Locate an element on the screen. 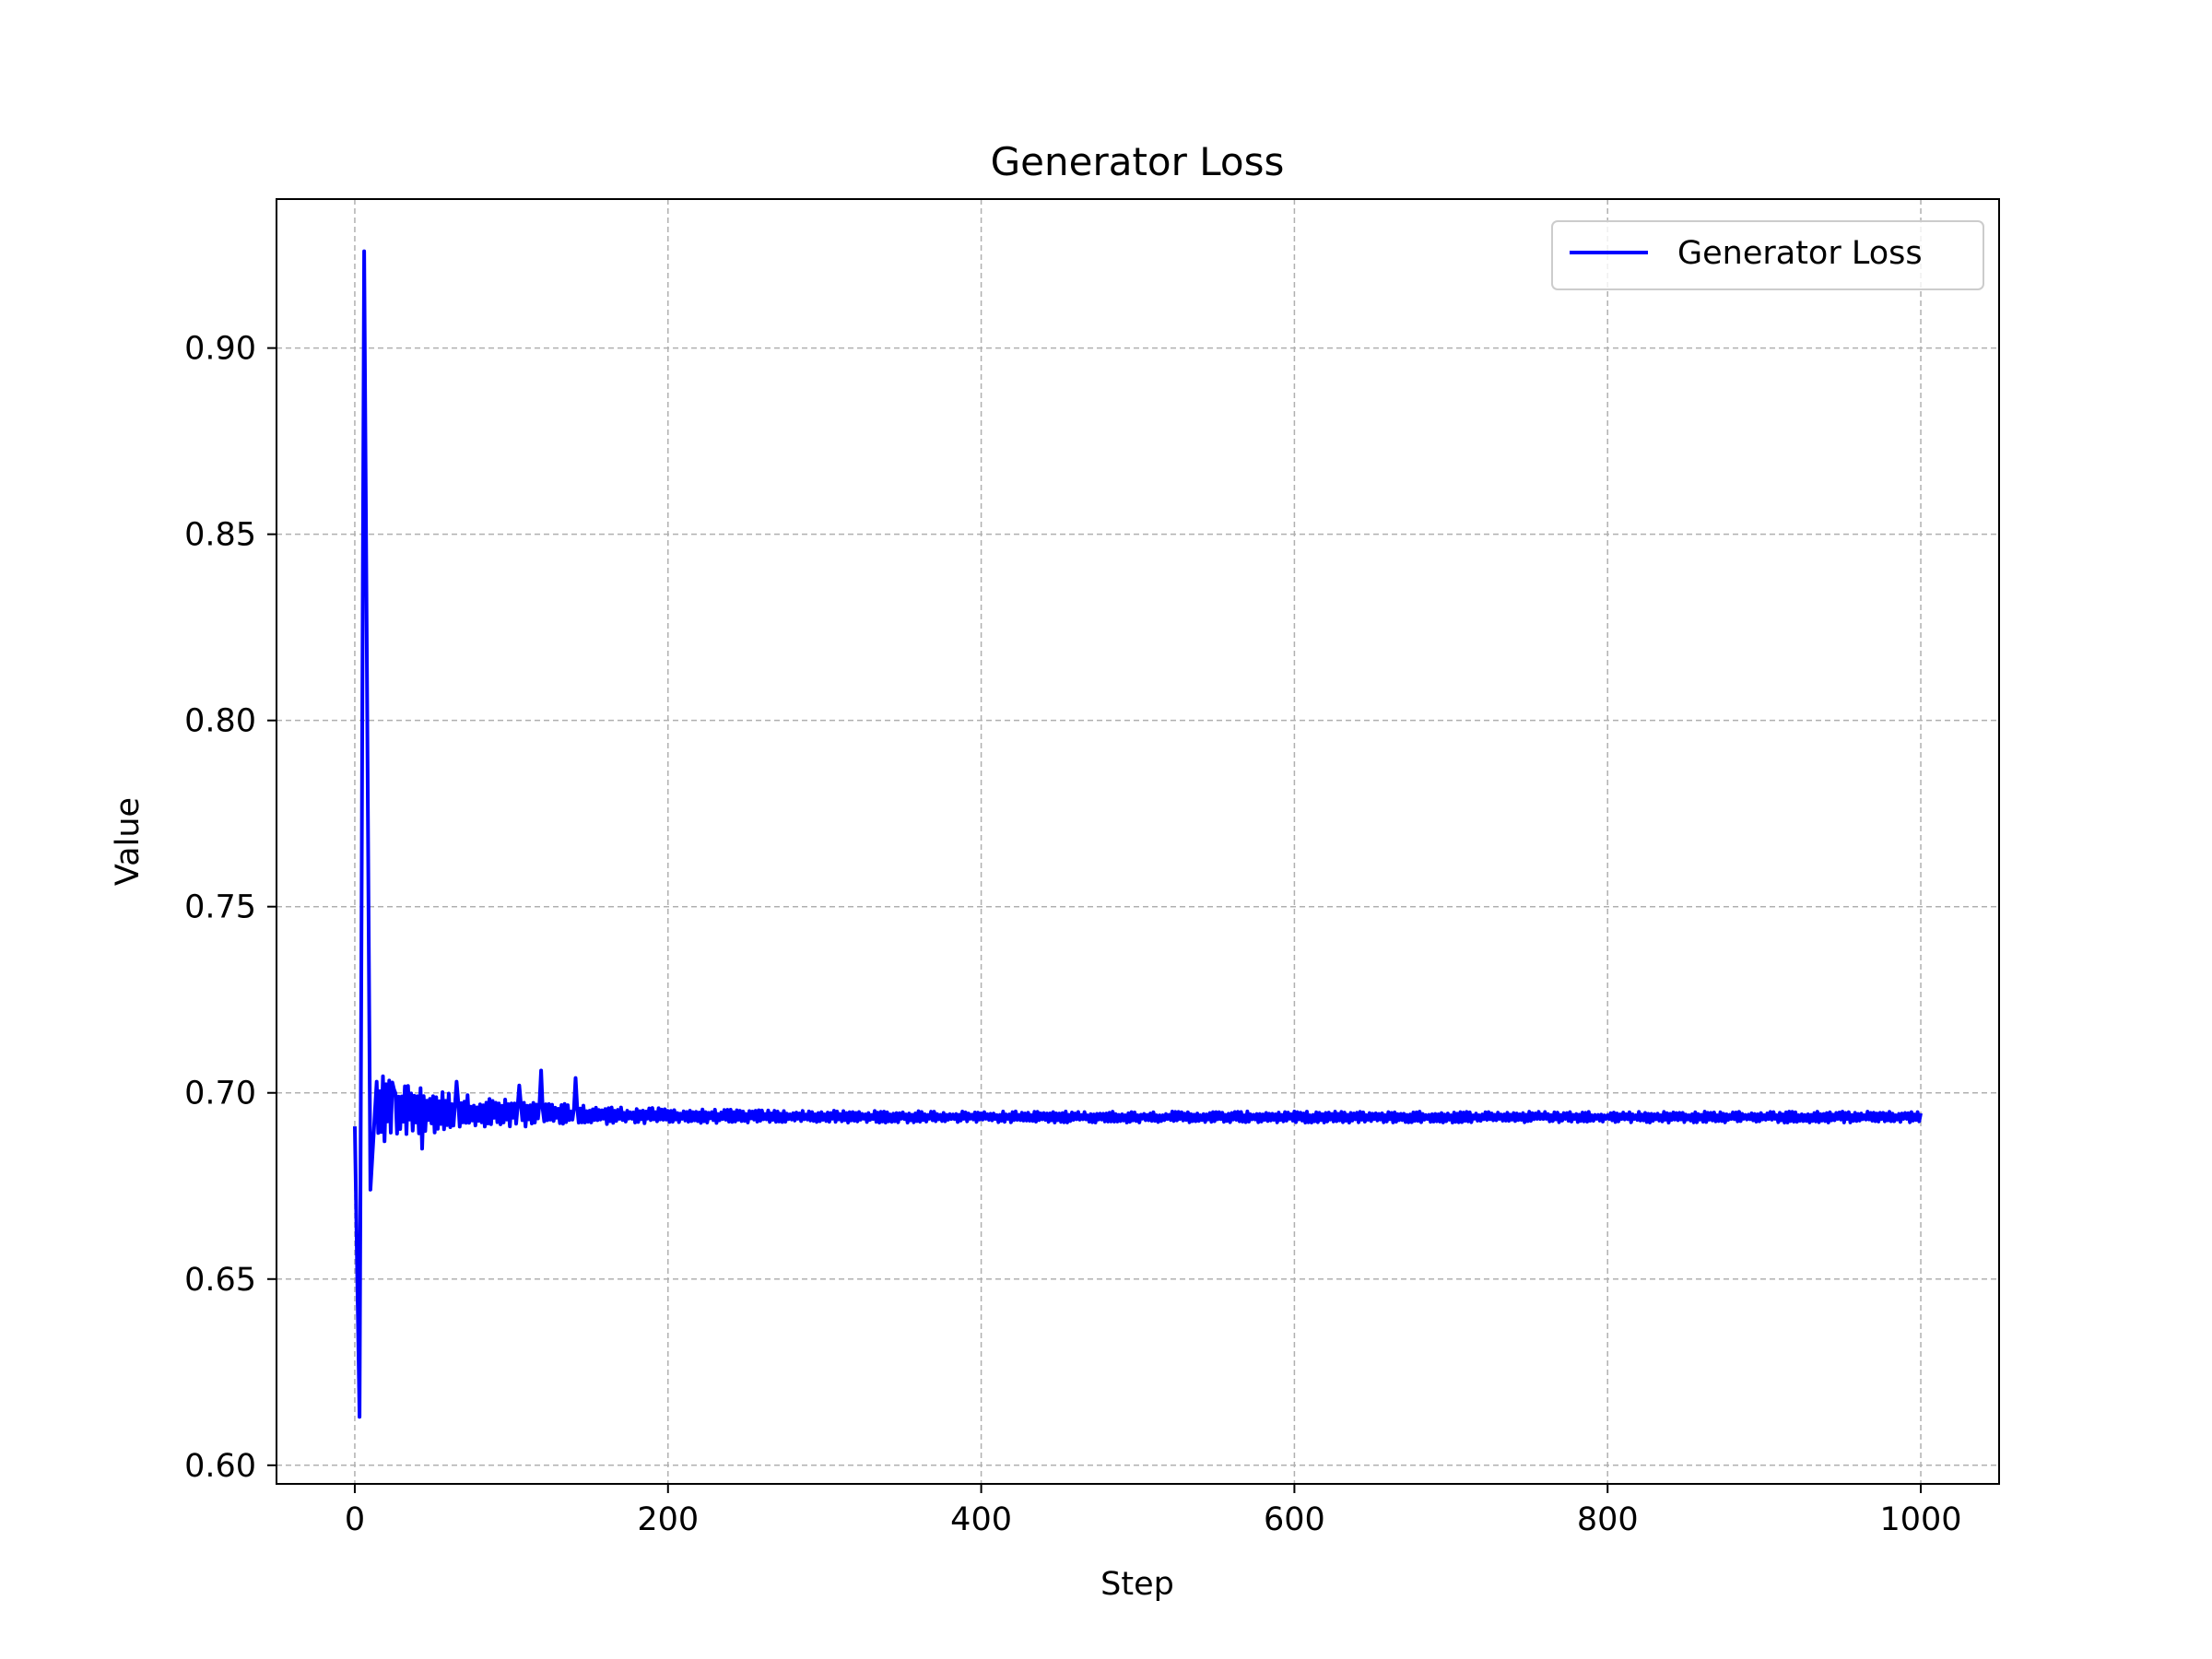 This screenshot has height=1659, width=2212. y-tick-label: 0.85 is located at coordinates (220, 535).